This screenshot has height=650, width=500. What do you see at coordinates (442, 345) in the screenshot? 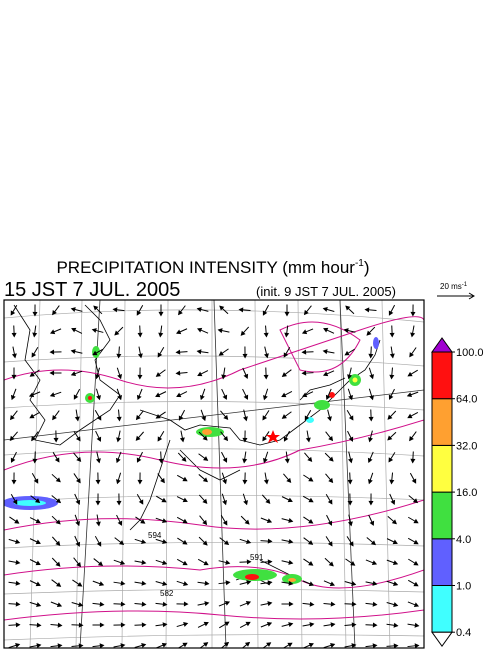
I see `colorbar-over` at bounding box center [442, 345].